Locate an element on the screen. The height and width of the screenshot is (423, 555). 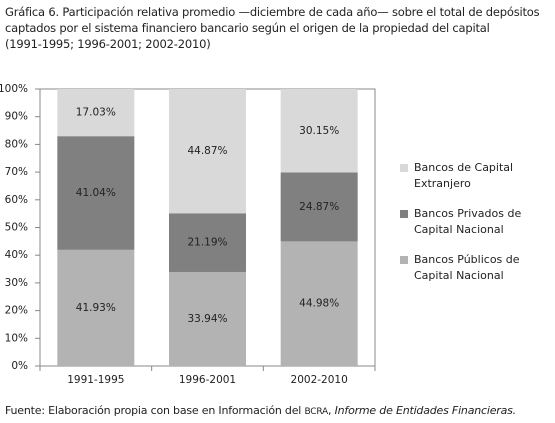
data-label: 30.15% is located at coordinates (319, 131).